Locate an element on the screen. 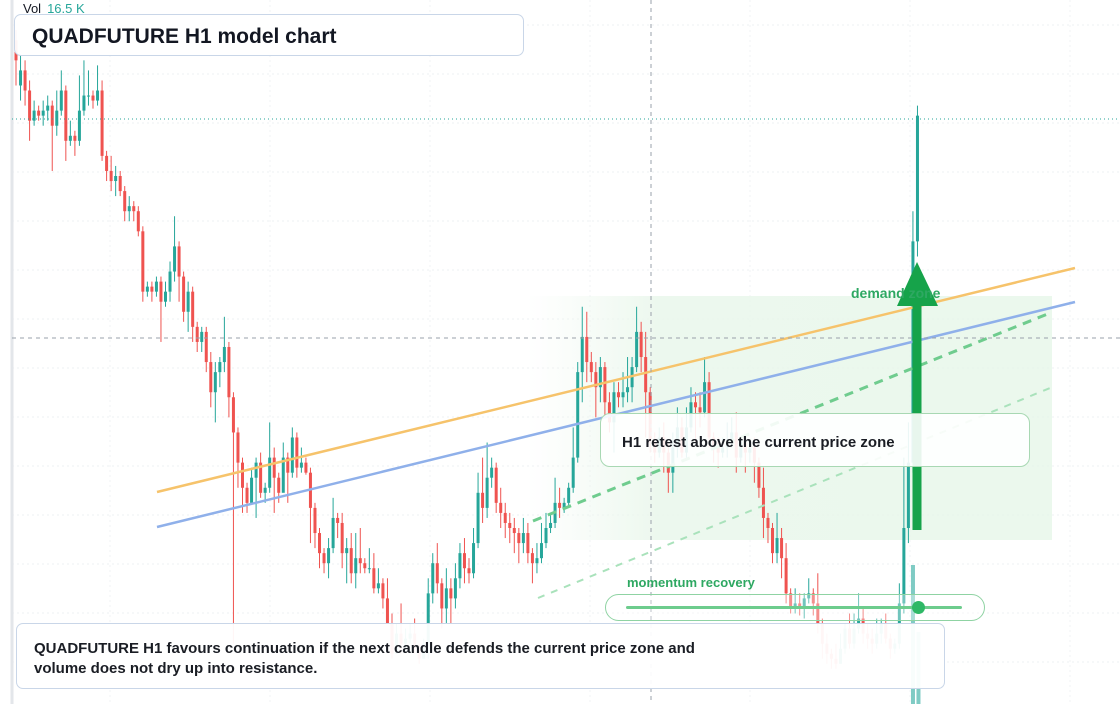 This screenshot has height=704, width=1120. momentum-slider is located at coordinates (795, 607).